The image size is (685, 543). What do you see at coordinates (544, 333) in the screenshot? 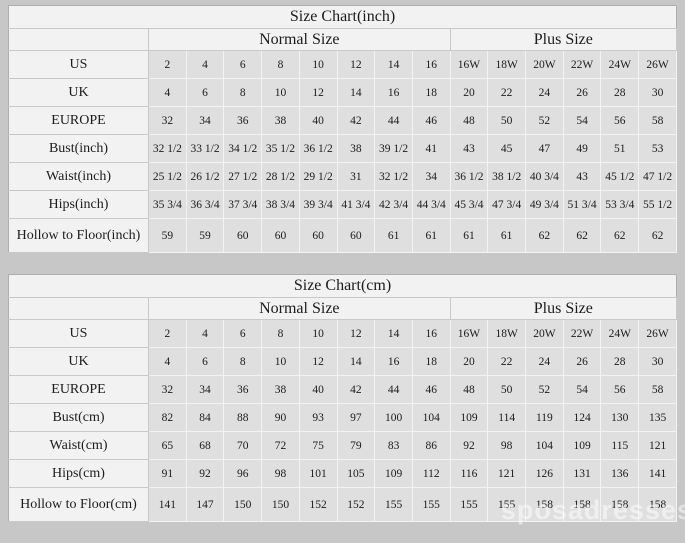
I see `size-cell: 20W` at bounding box center [544, 333].